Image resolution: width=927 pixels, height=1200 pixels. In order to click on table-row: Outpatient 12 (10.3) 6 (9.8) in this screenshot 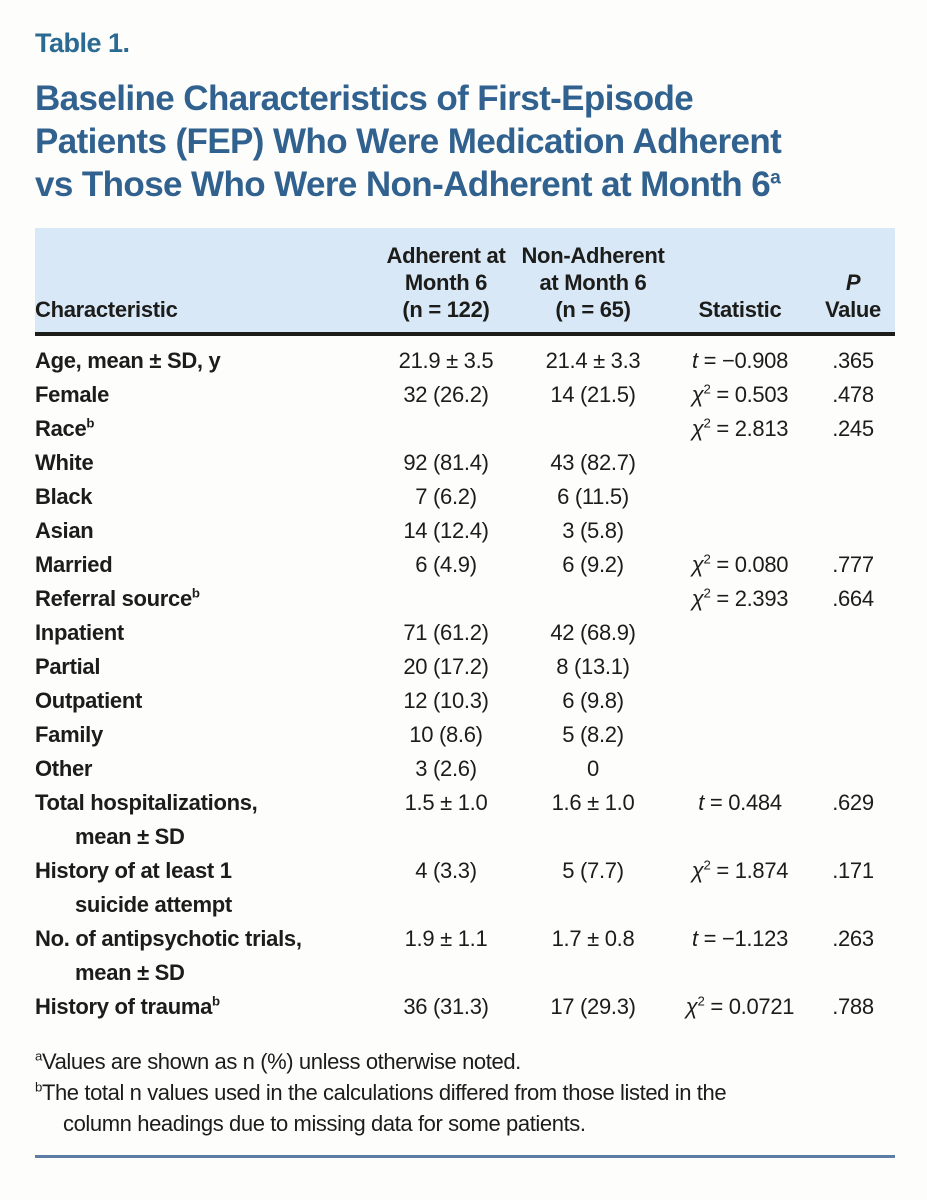, I will do `click(465, 701)`.